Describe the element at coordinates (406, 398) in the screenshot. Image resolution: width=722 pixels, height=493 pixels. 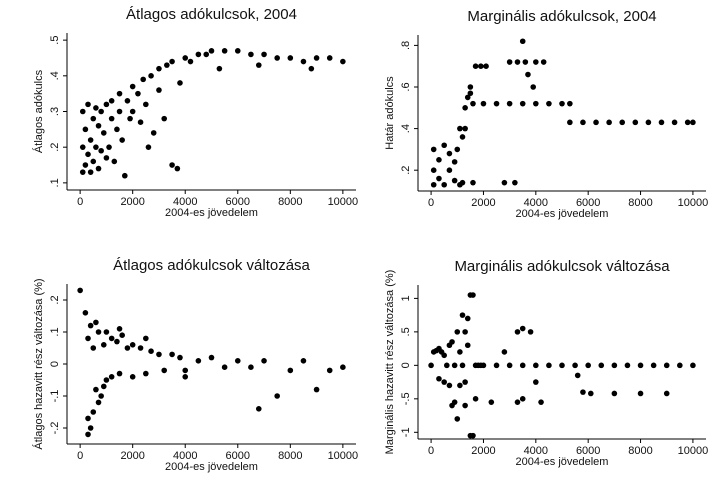
I see `y-tick-label: -.5` at that location.